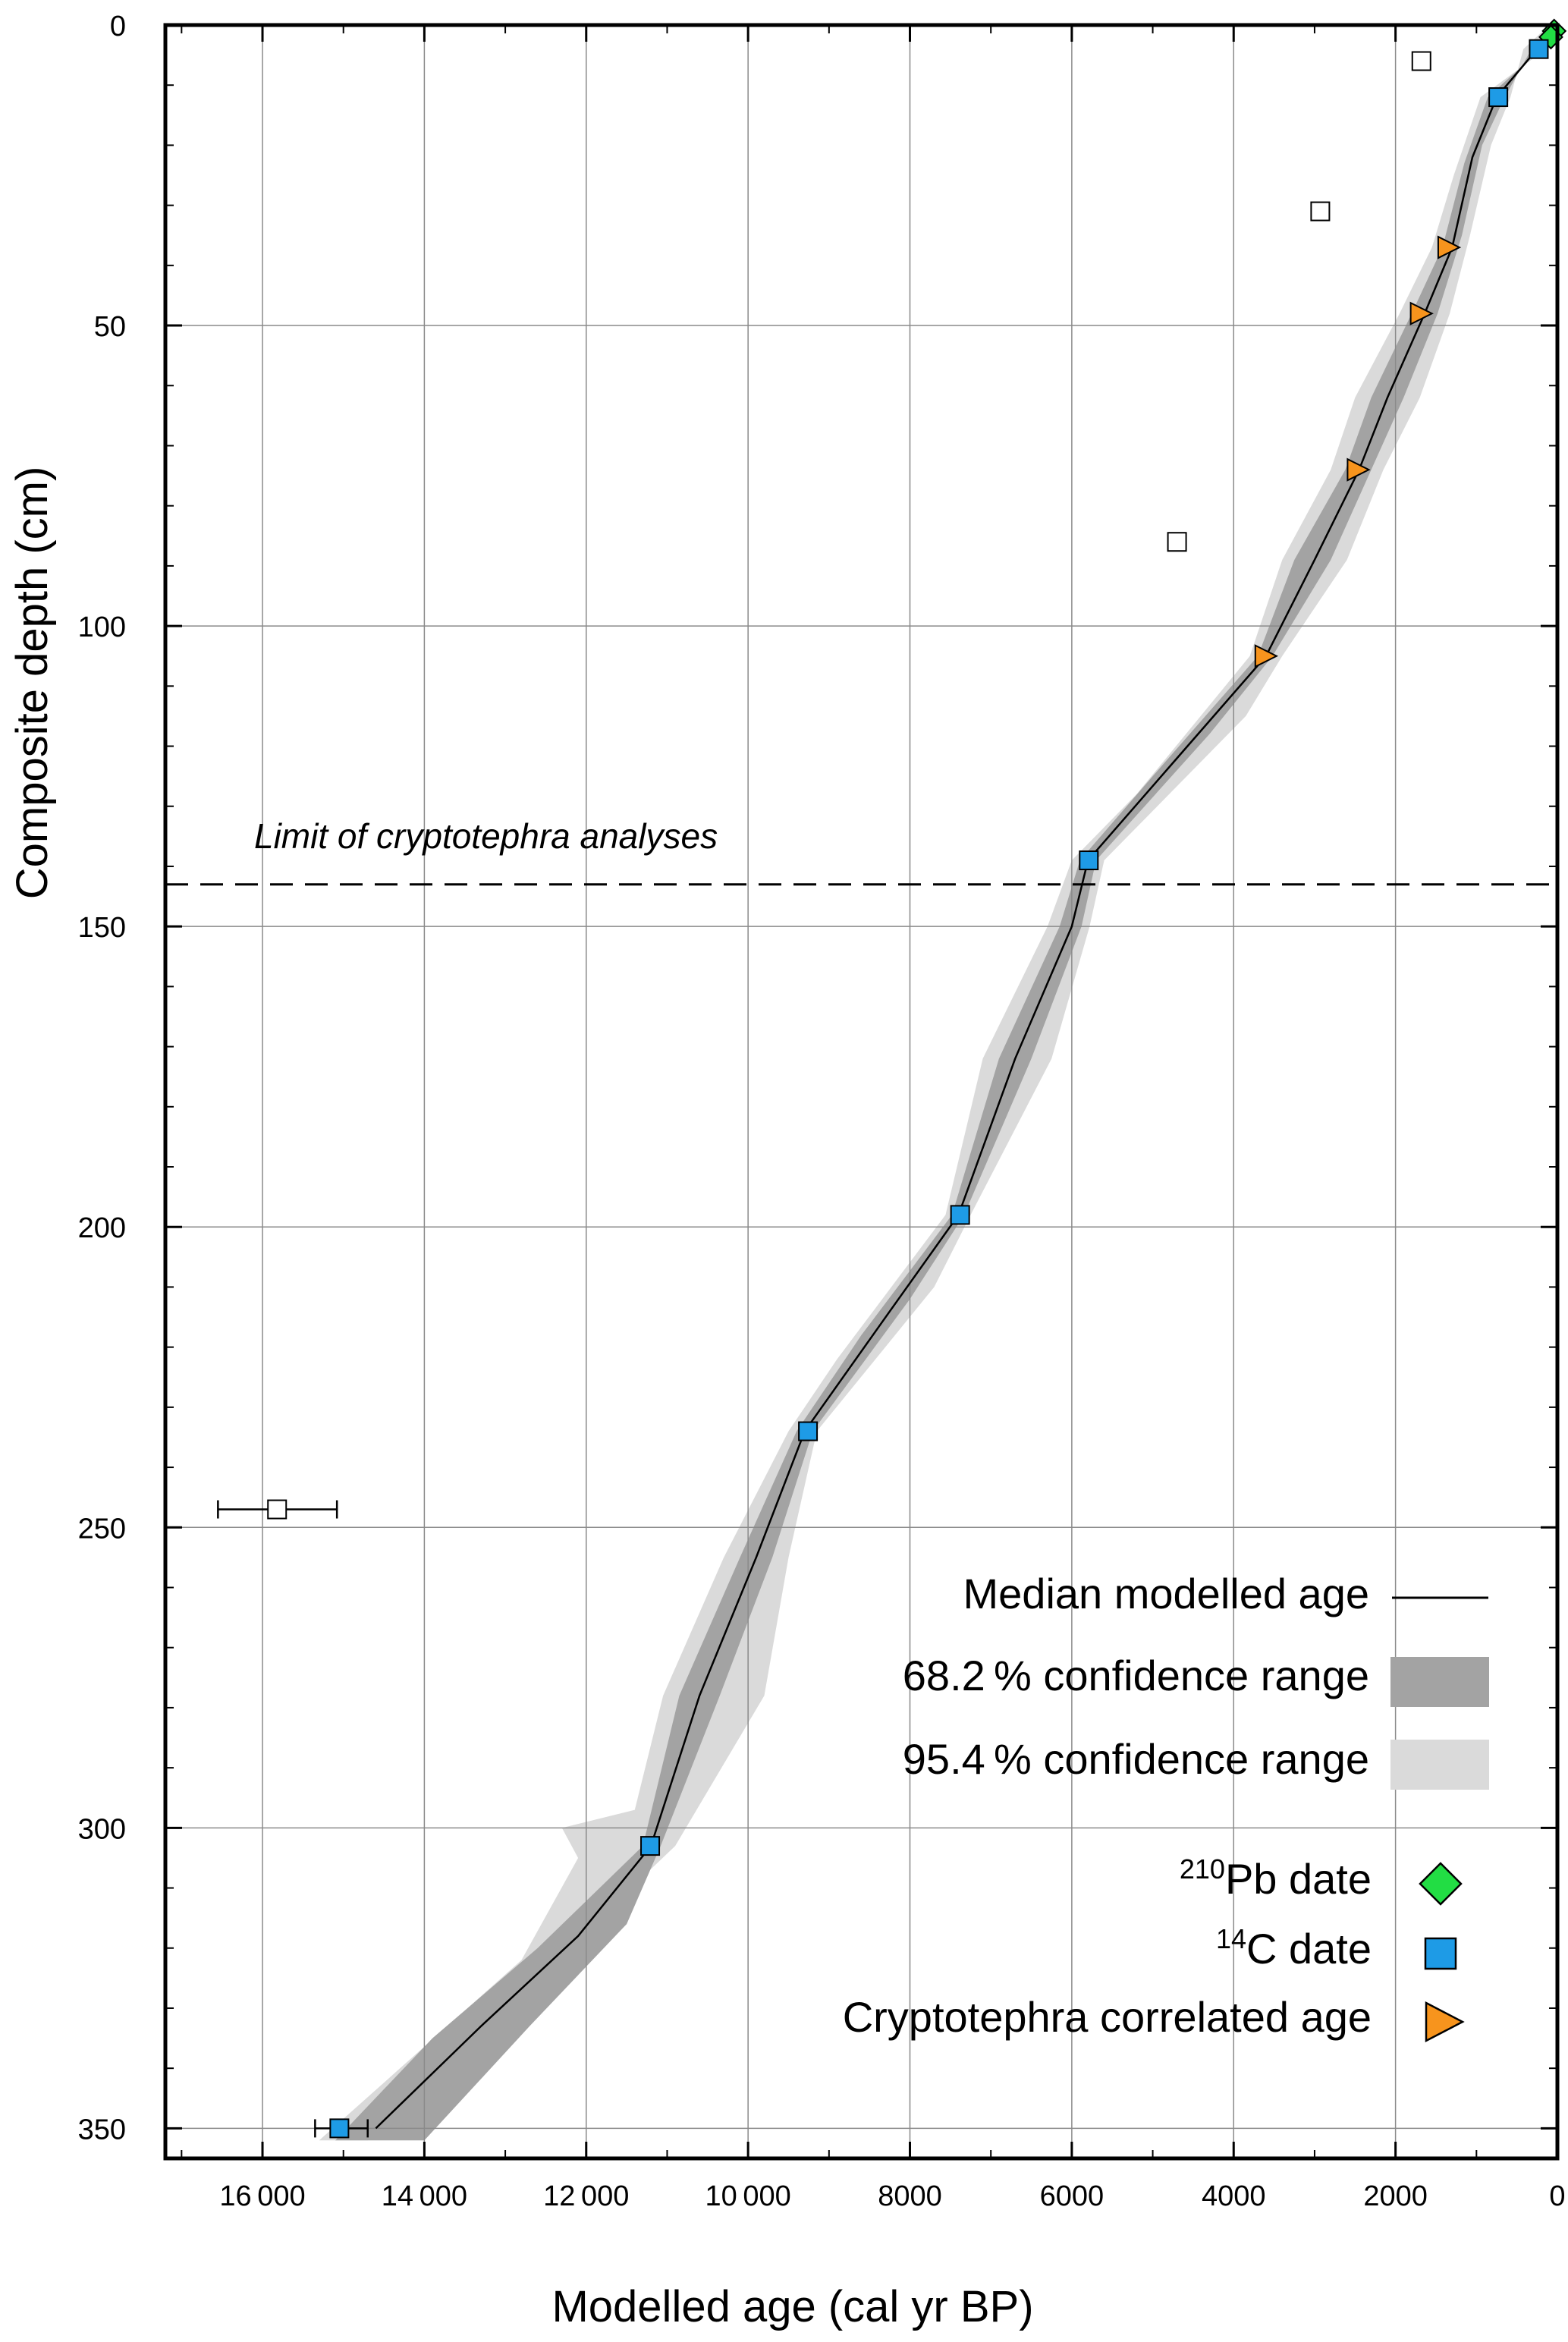 This screenshot has height=2342, width=1568. Describe the element at coordinates (486, 836) in the screenshot. I see `cryptotephra-limit-label: Limit of cryptotephra analyses` at that location.